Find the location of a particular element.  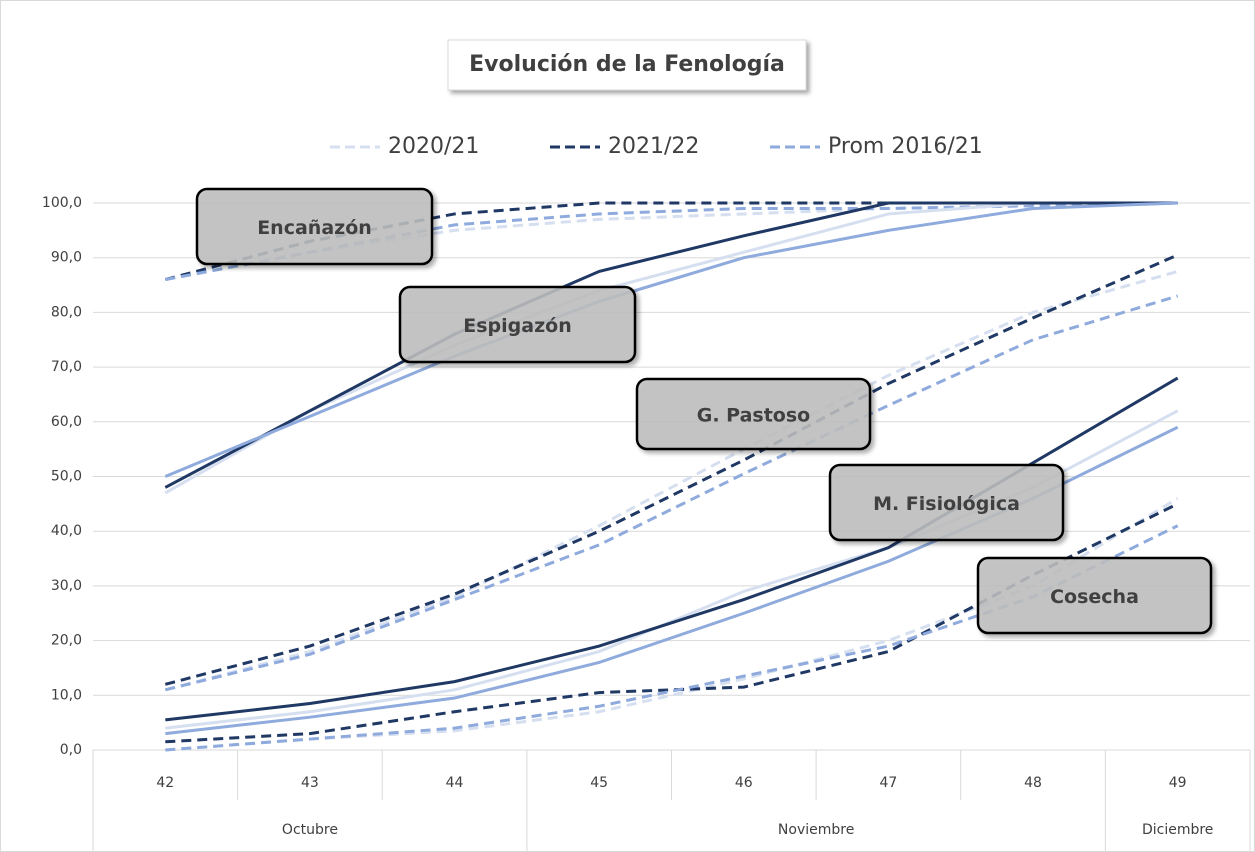

stage-label: G. Pastoso is located at coordinates (753, 416).